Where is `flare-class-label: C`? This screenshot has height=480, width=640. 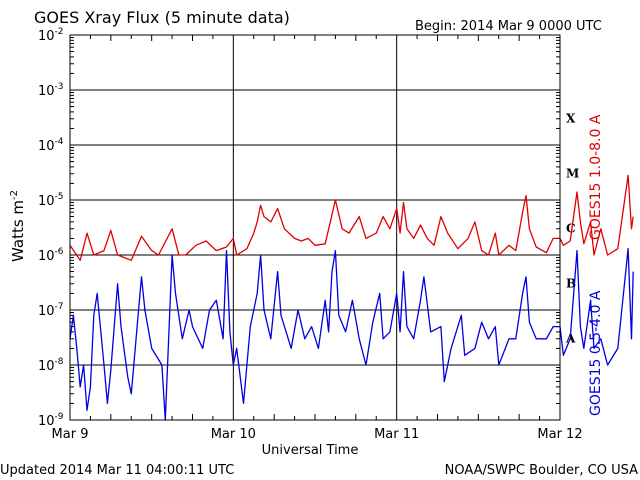
flare-class-label: C is located at coordinates (571, 229).